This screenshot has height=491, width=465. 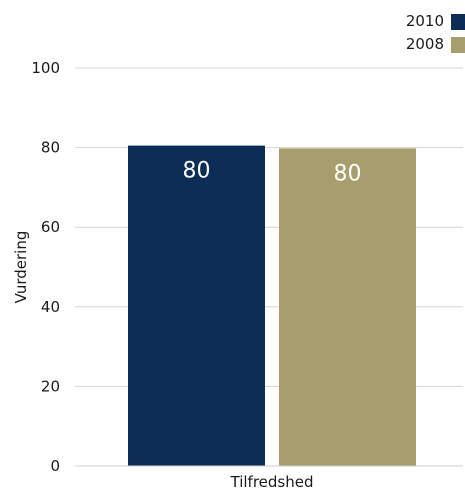 What do you see at coordinates (197, 171) in the screenshot?
I see `data-label-2010: 80` at bounding box center [197, 171].